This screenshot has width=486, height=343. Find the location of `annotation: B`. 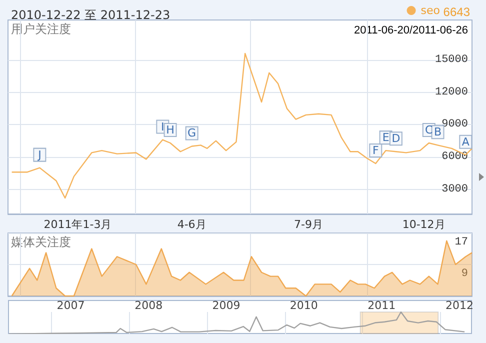

annotation: B is located at coordinates (438, 132).